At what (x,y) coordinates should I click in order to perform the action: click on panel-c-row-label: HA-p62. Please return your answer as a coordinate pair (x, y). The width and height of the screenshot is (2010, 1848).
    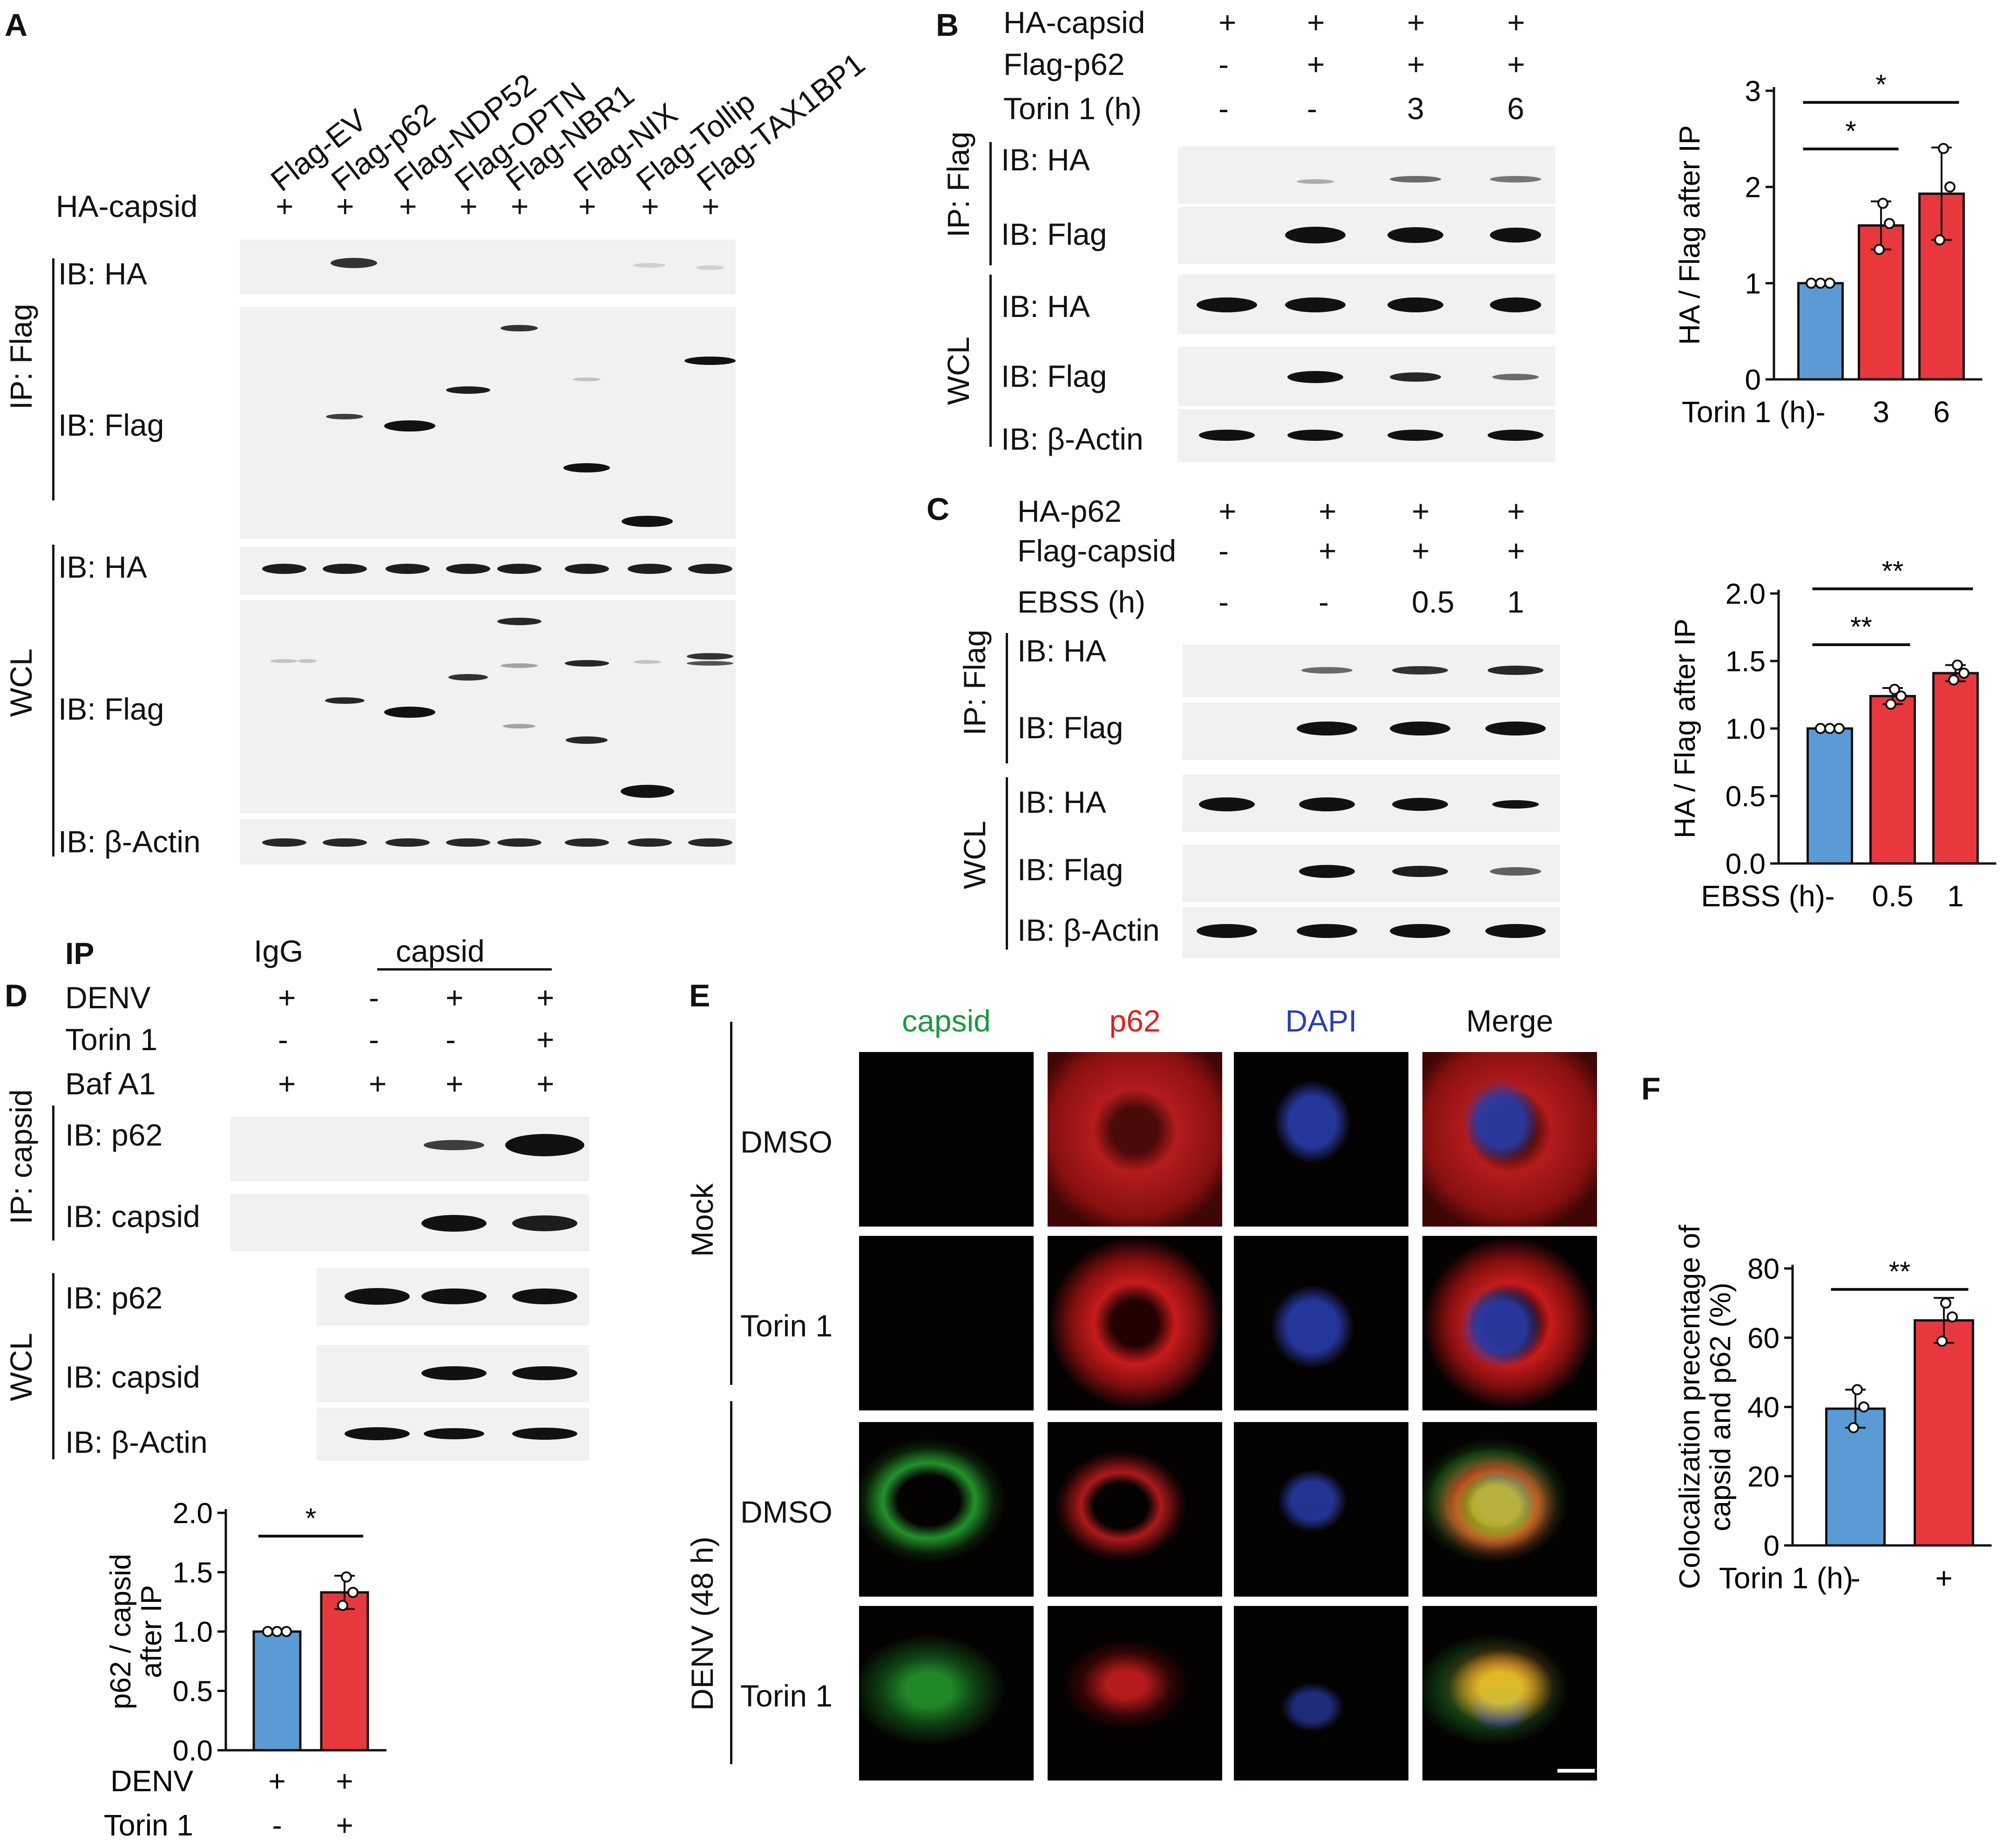
    Looking at the image, I should click on (1070, 511).